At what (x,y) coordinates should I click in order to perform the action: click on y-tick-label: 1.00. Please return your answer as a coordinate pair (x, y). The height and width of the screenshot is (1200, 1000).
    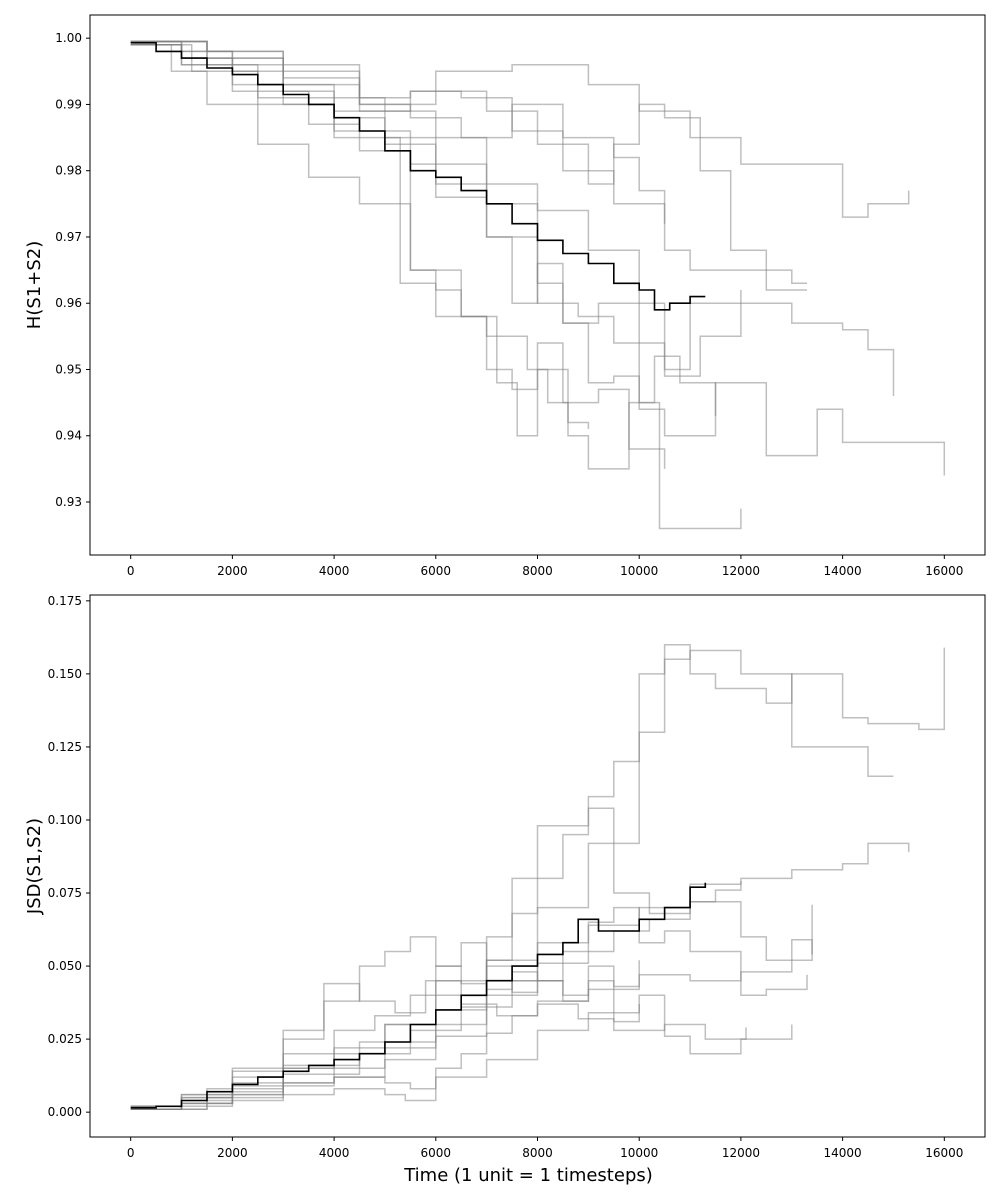
    Looking at the image, I should click on (68, 38).